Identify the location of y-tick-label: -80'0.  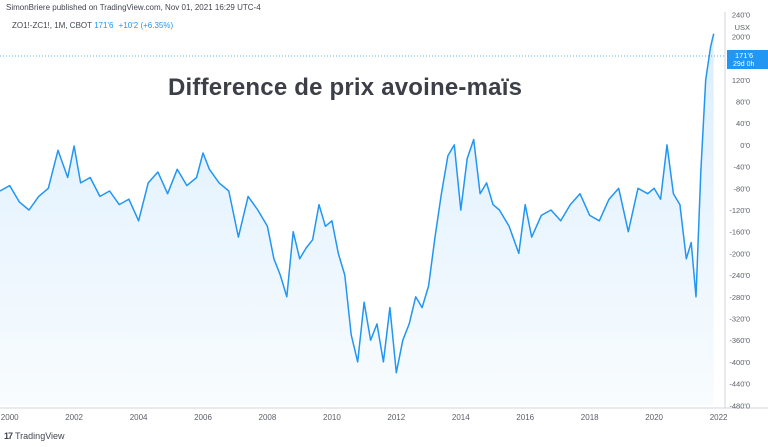
(742, 188).